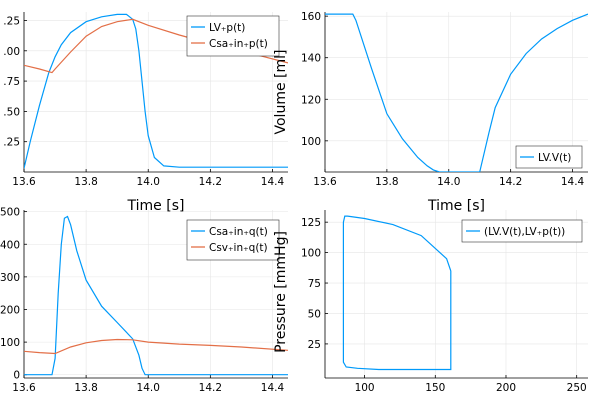 The width and height of the screenshot is (600, 400). What do you see at coordinates (238, 44) in the screenshot?
I see `legend-label: Csa₊in₊p(t)` at bounding box center [238, 44].